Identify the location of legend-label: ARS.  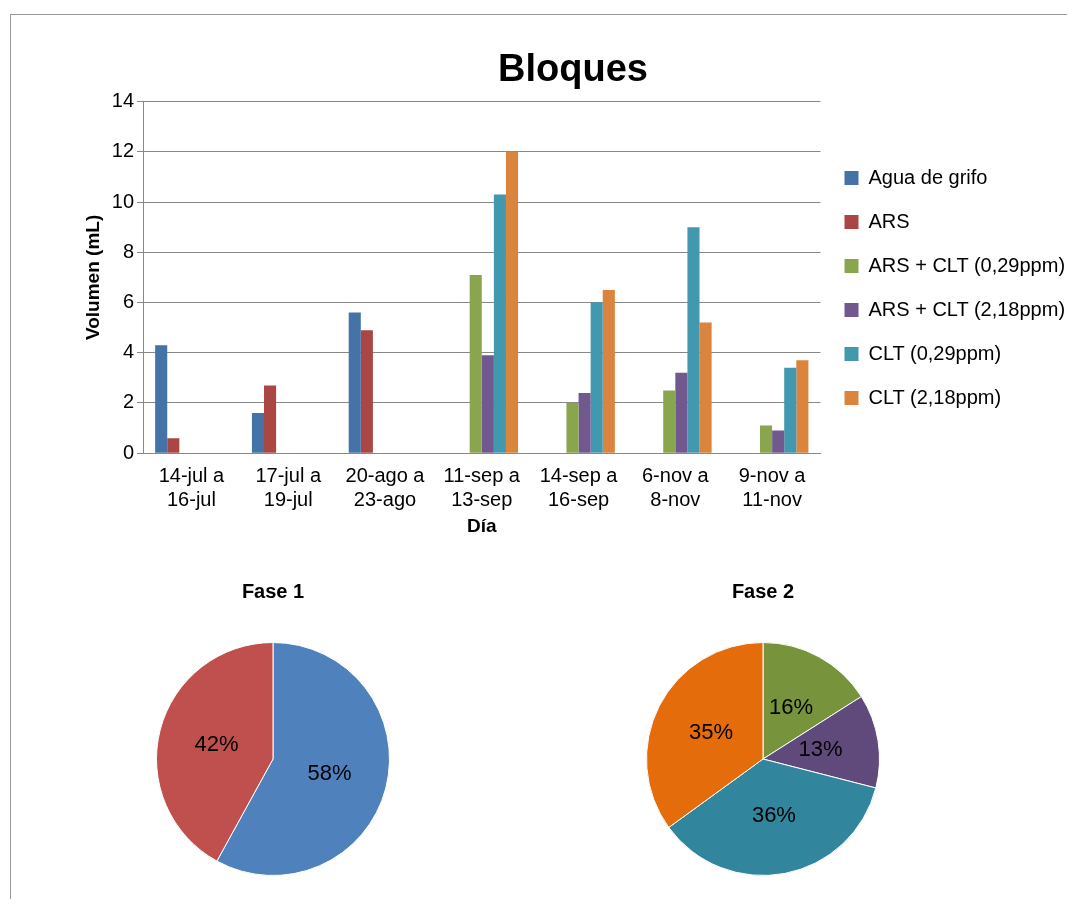
(889, 220).